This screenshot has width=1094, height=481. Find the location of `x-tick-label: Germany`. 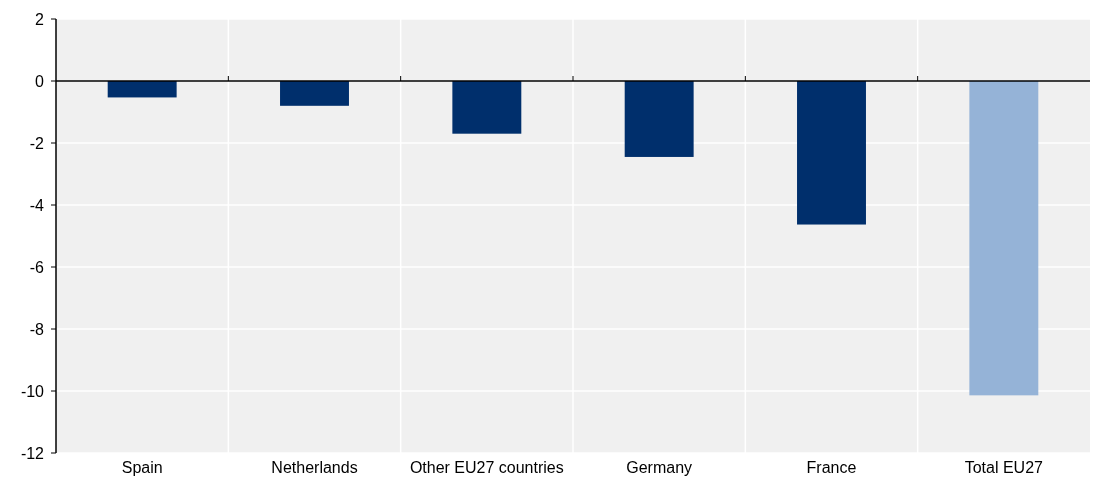

x-tick-label: Germany is located at coordinates (659, 467).